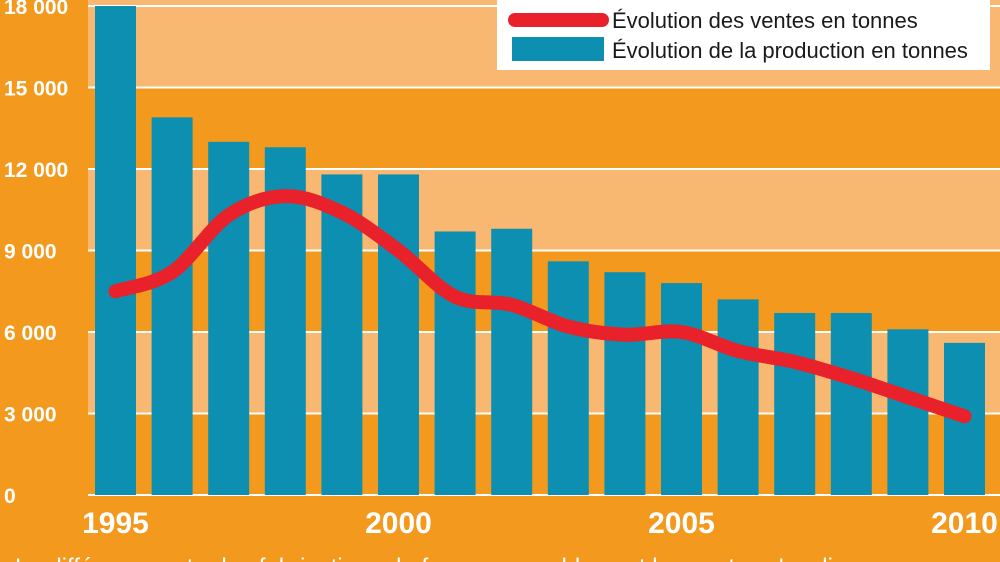 This screenshot has height=562, width=1000. Describe the element at coordinates (568, 326) in the screenshot. I see `sales-point-2003` at that location.